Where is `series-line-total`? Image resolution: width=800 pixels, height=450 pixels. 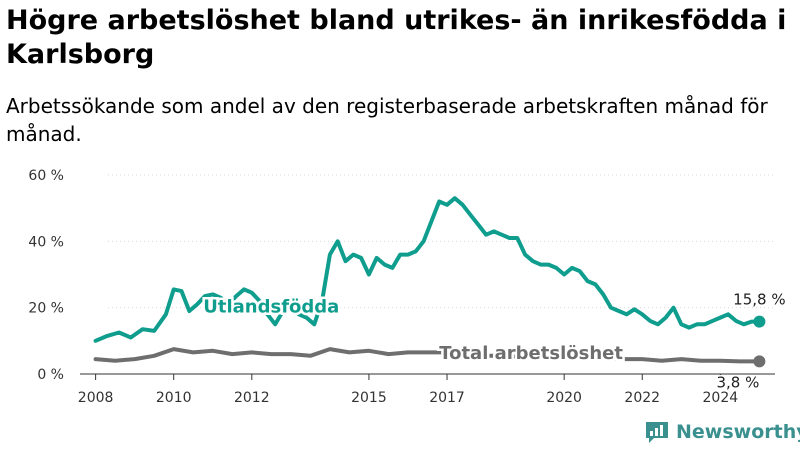 series-line-total is located at coordinates (427, 355).